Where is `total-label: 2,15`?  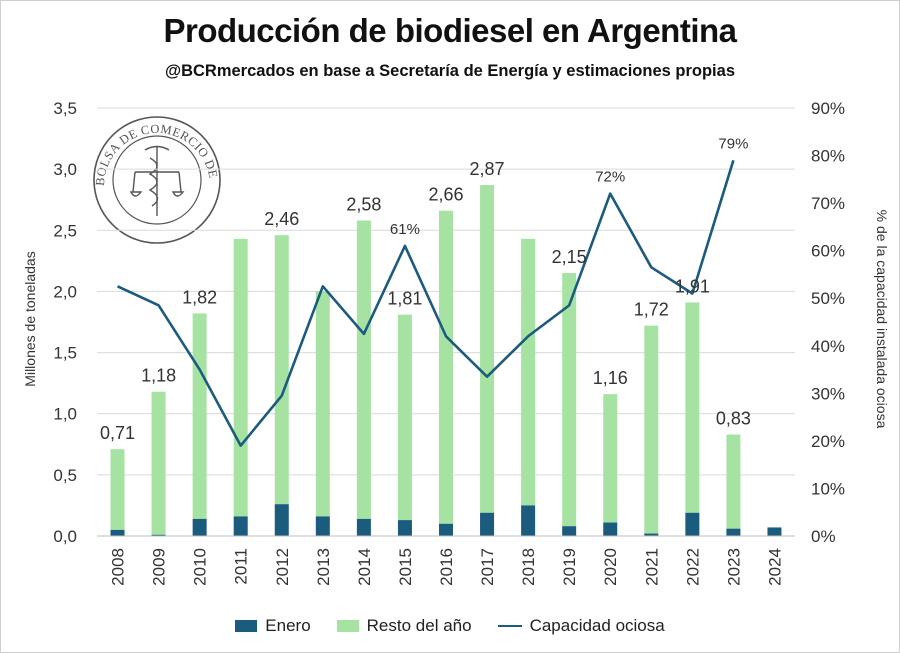 total-label: 2,15 is located at coordinates (569, 257).